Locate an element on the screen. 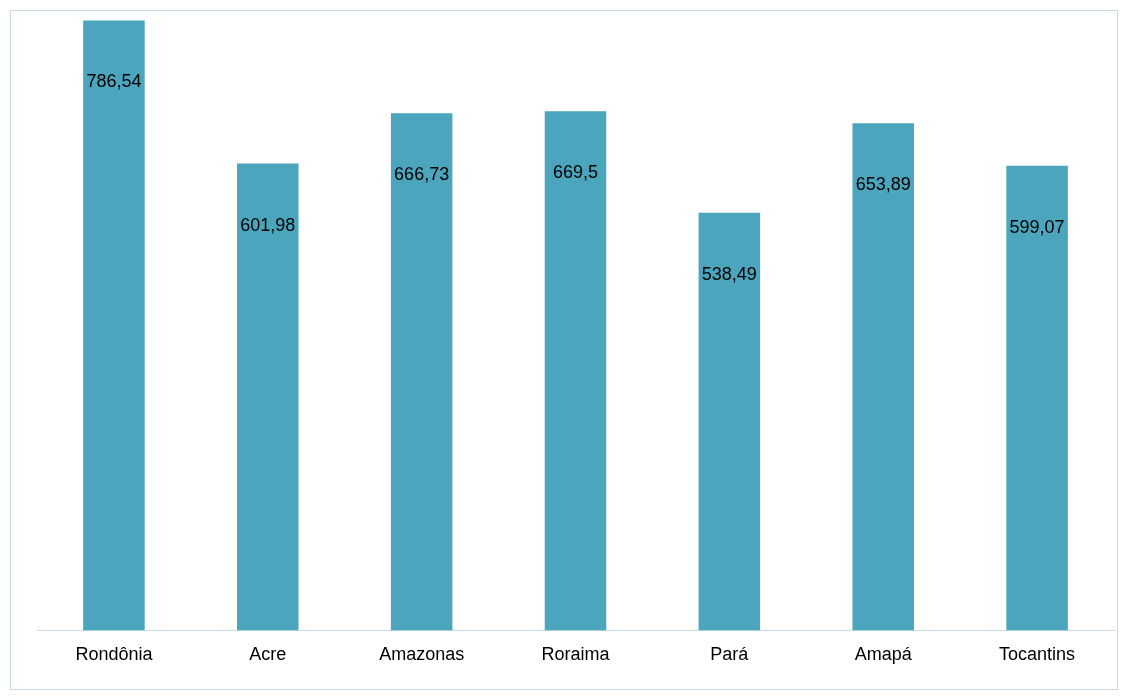  x-tick-label: Rondônia is located at coordinates (114, 654).